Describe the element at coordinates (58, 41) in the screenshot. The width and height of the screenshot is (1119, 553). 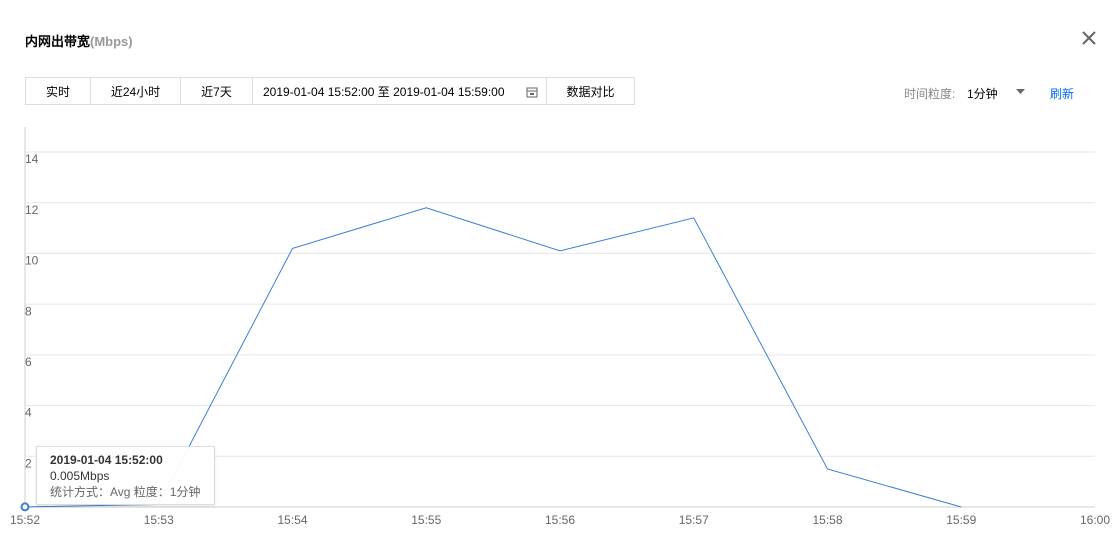
I see `title-text: 内网出带宽` at that location.